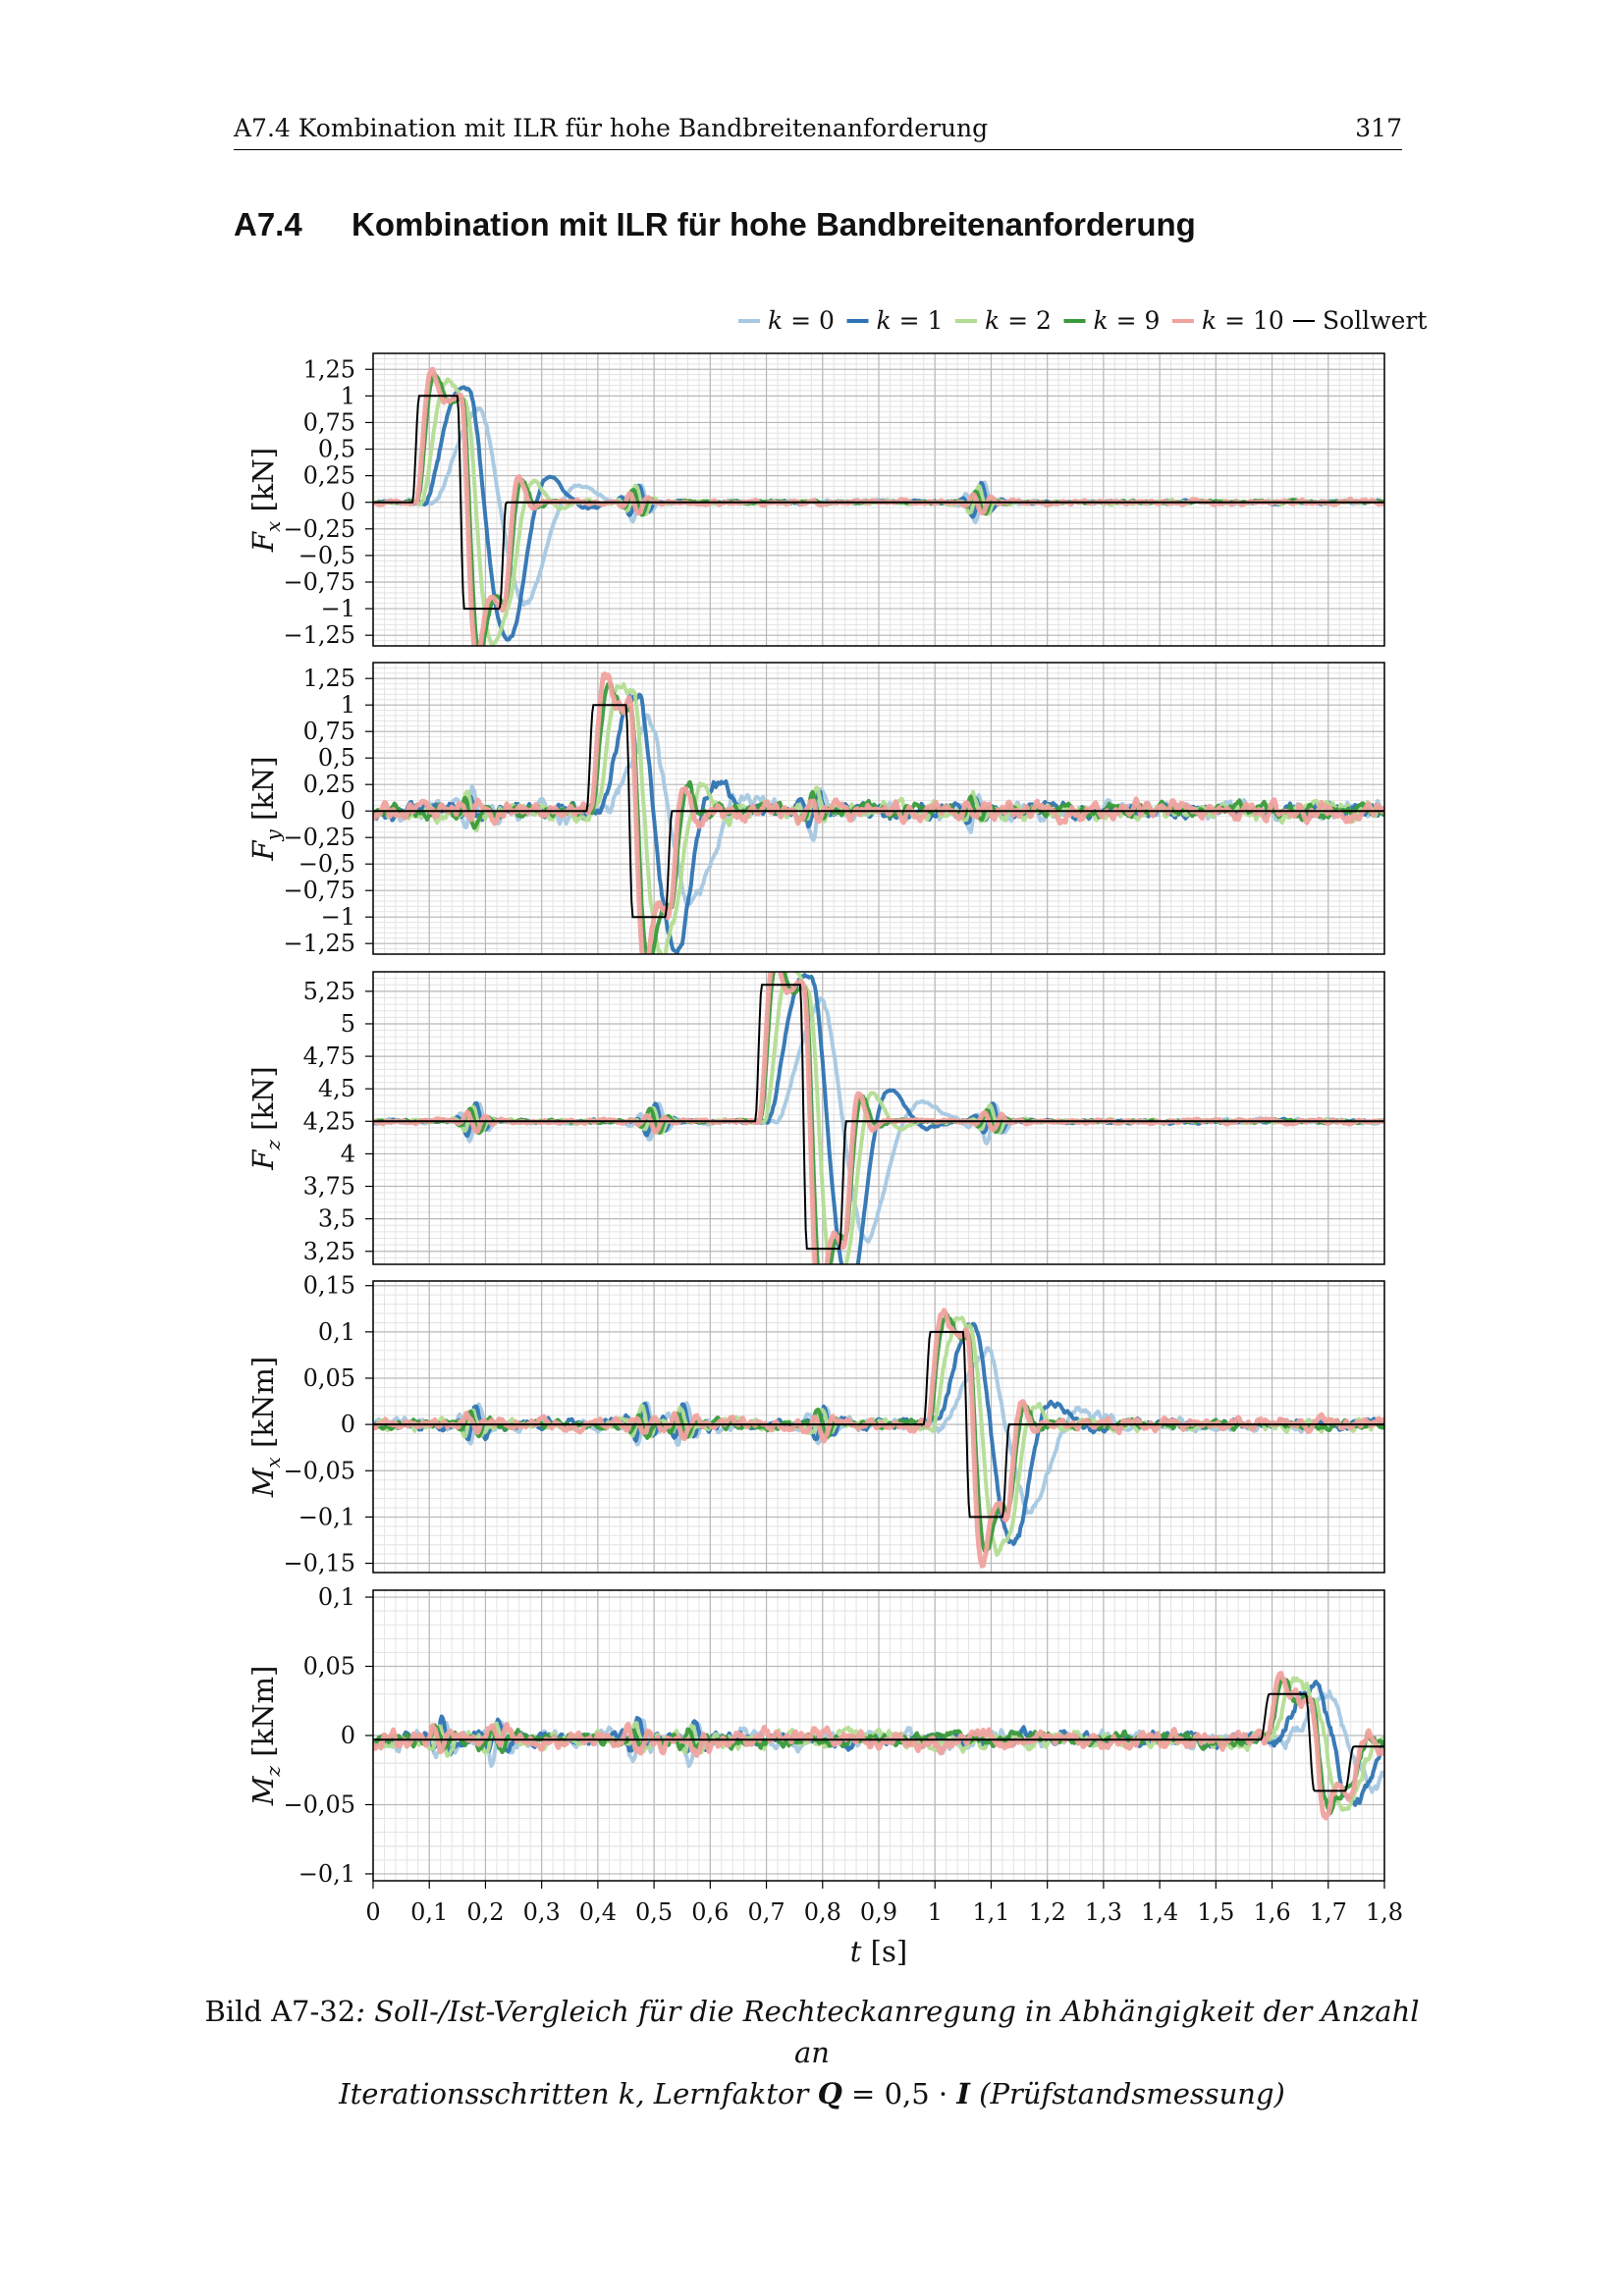 This screenshot has height=2296, width=1624. I want to click on x-tick-label: 1,6, so click(1271, 1912).